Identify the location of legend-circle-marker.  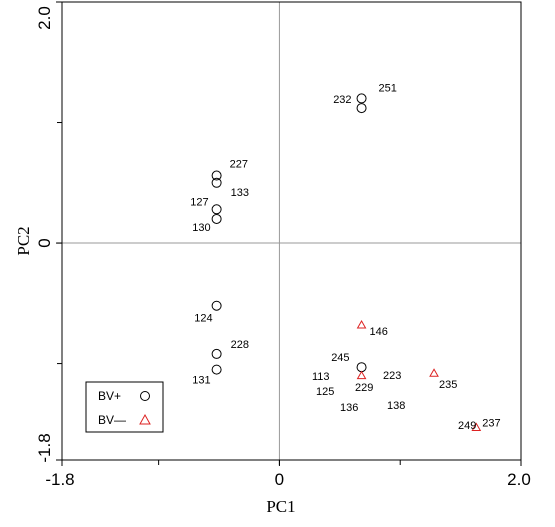
(145, 396).